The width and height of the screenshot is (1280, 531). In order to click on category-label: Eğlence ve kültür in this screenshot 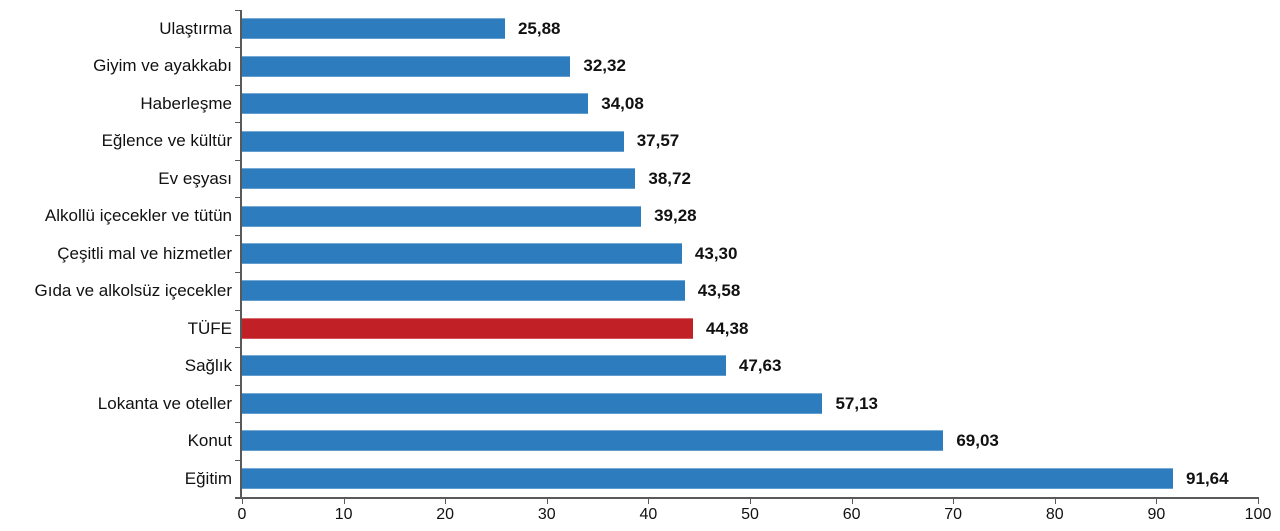, I will do `click(166, 141)`.